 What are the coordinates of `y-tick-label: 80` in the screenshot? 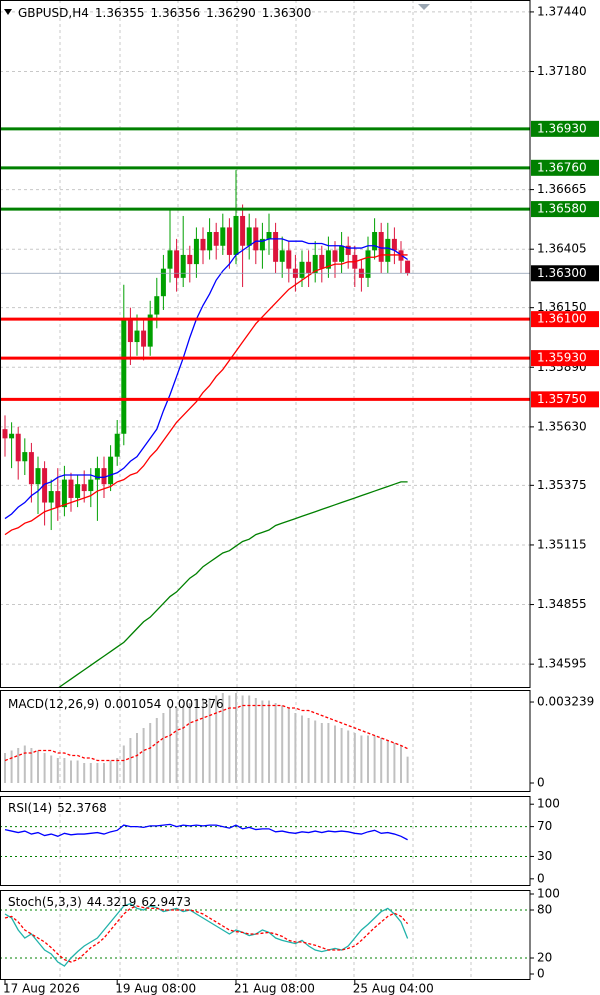 It's located at (544, 910).